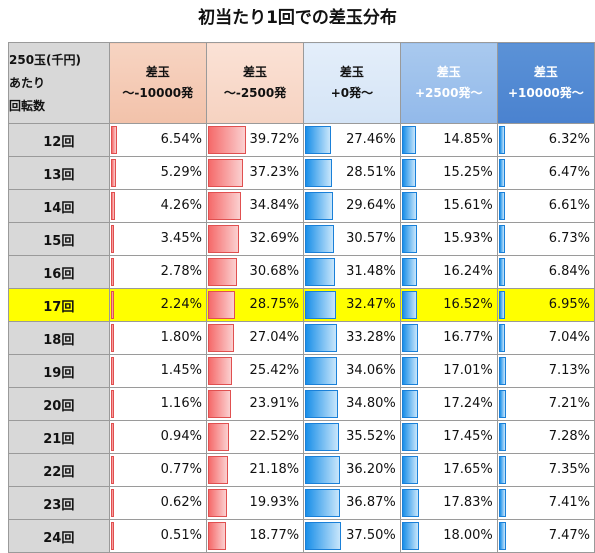 Image resolution: width=595 pixels, height=553 pixels. I want to click on value-cell: 1.45%, so click(157, 371).